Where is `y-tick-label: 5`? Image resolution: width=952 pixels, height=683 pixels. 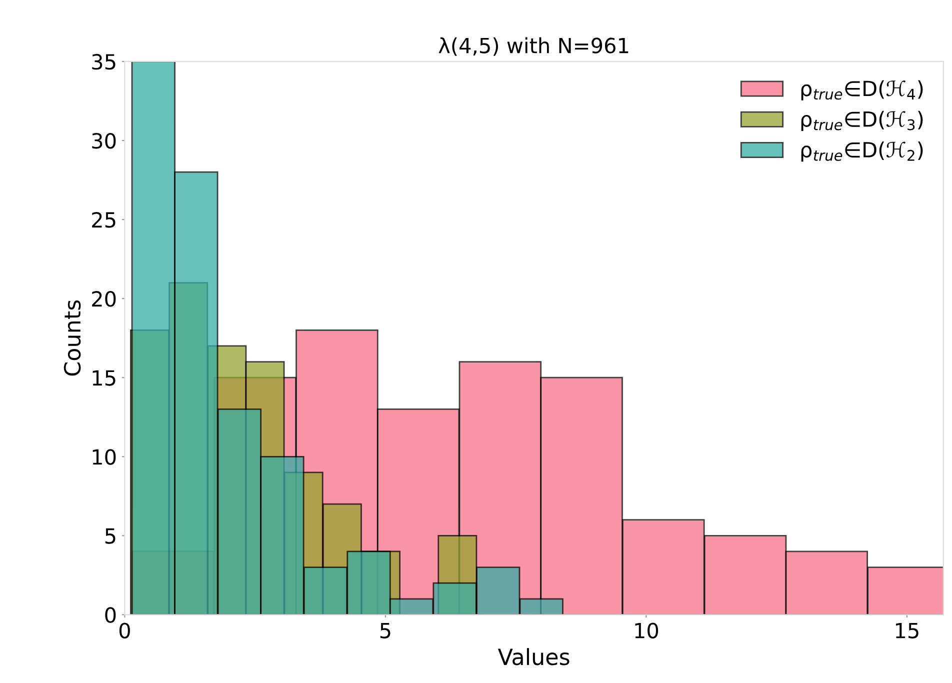 y-tick-label: 5 is located at coordinates (110, 536).